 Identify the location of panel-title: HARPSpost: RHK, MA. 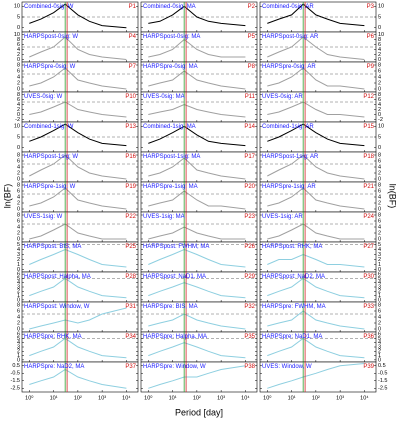
(292, 247).